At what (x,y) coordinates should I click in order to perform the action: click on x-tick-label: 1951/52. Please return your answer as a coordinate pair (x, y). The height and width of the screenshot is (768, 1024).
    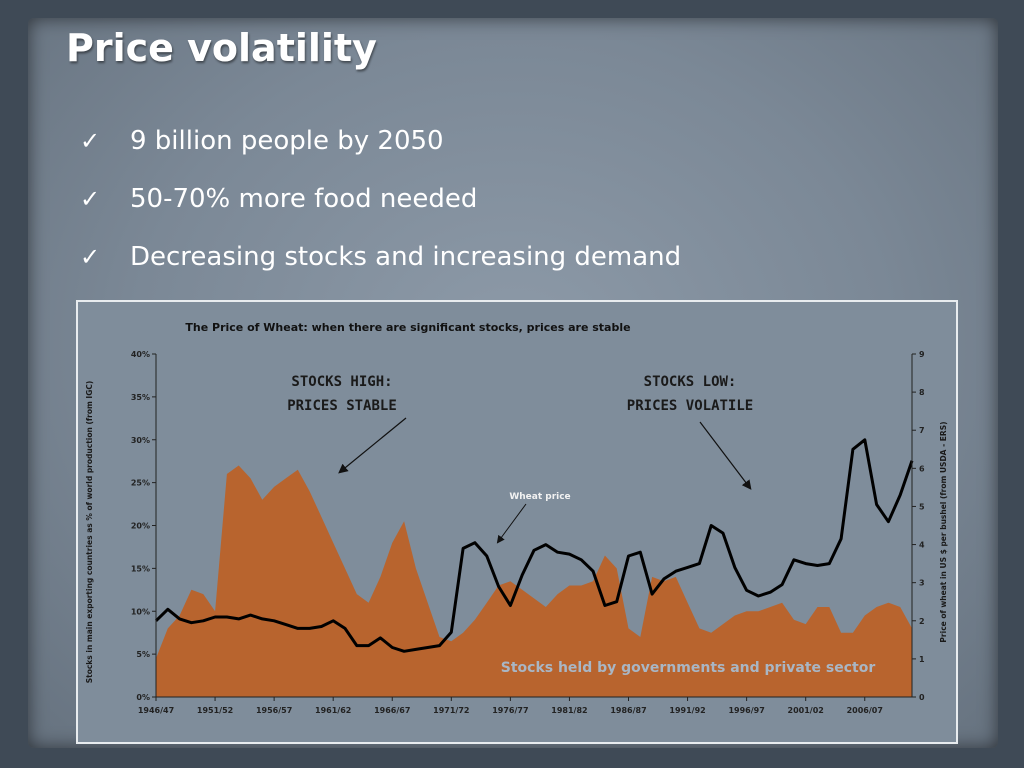
    Looking at the image, I should click on (215, 710).